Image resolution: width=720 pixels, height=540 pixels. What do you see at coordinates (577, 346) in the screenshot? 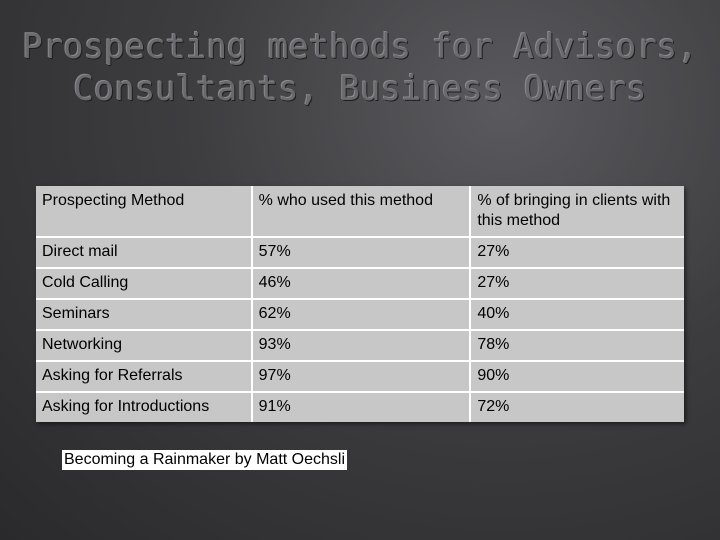
I see `clients-percent-cell: 78%` at bounding box center [577, 346].